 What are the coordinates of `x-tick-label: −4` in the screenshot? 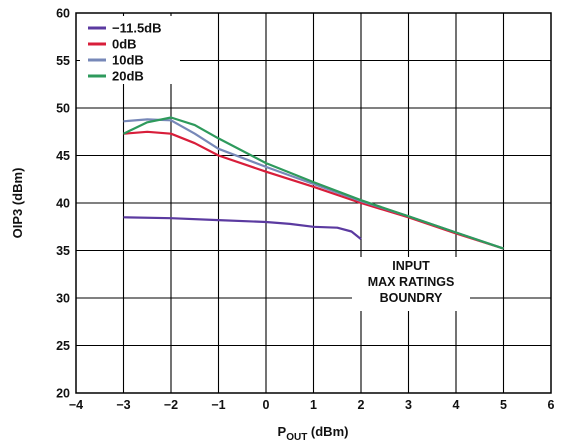 It's located at (76, 405).